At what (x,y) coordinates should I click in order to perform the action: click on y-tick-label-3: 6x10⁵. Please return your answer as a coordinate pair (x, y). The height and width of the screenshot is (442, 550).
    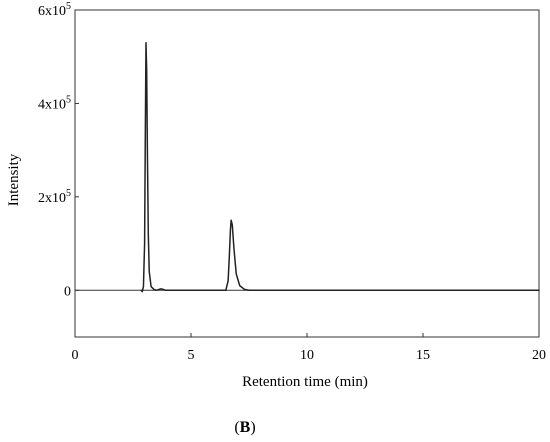
    Looking at the image, I should click on (54, 10).